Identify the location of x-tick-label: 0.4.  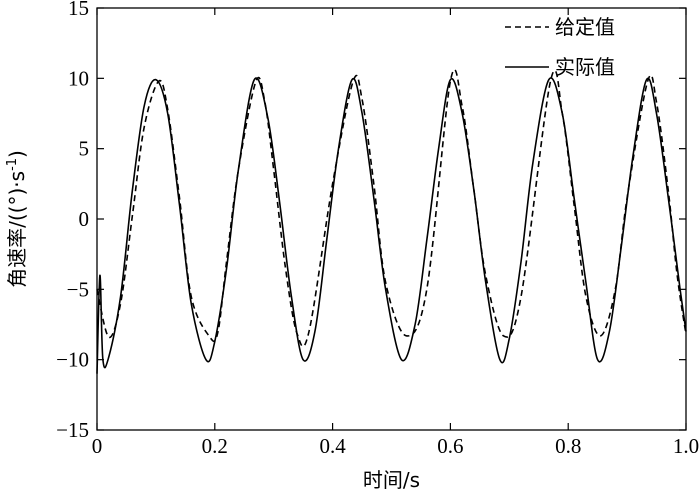
(332, 446).